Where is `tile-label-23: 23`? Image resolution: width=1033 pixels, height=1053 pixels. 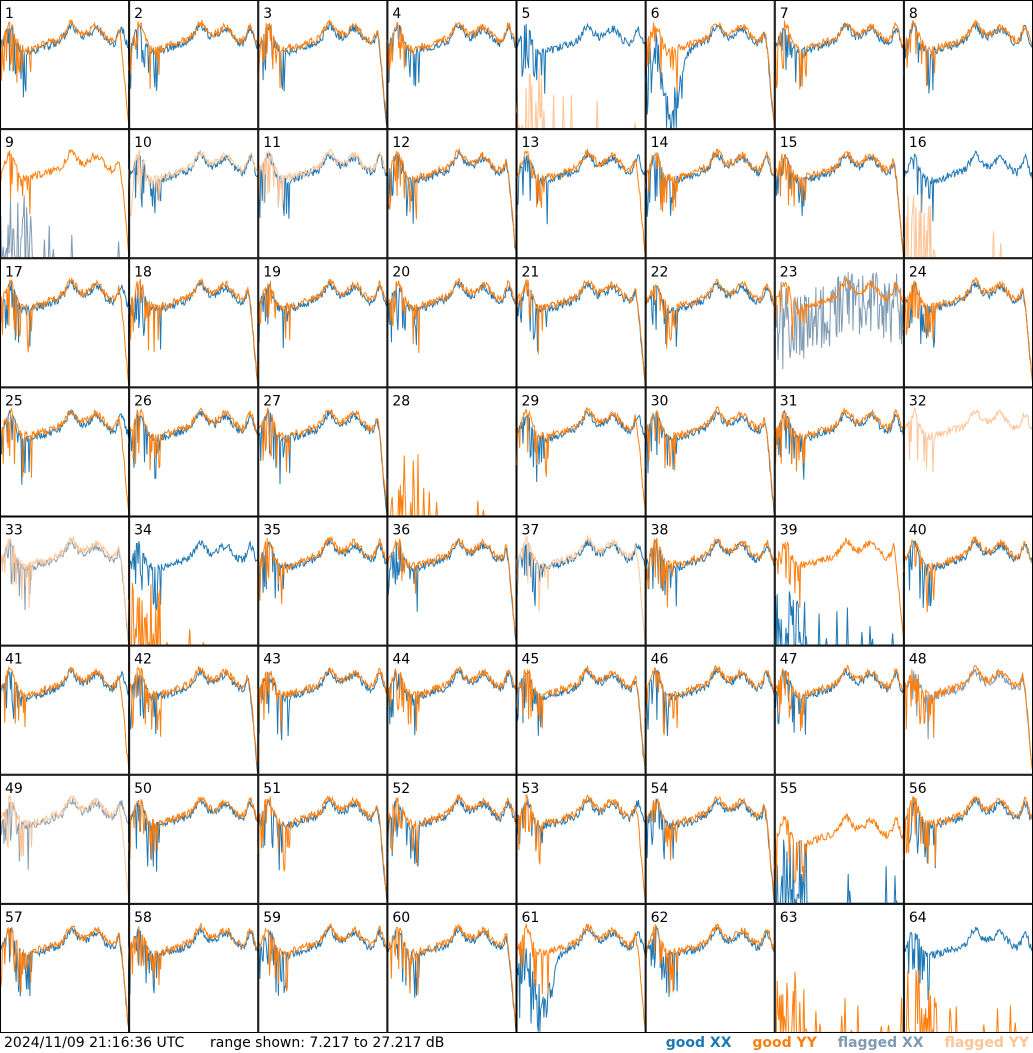 tile-label-23: 23 is located at coordinates (789, 272).